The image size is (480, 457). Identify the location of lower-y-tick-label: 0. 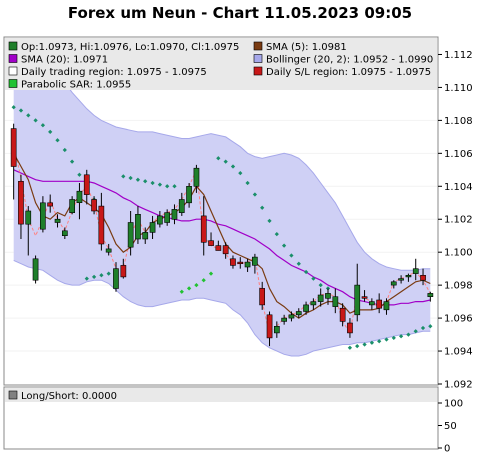
(447, 449).